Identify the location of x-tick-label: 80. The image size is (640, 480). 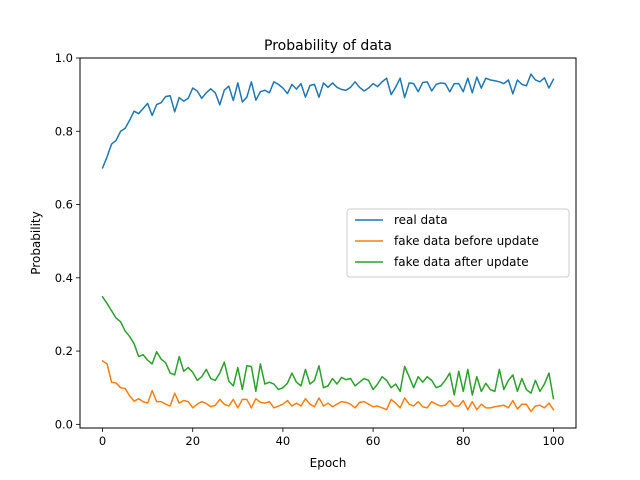
(463, 441).